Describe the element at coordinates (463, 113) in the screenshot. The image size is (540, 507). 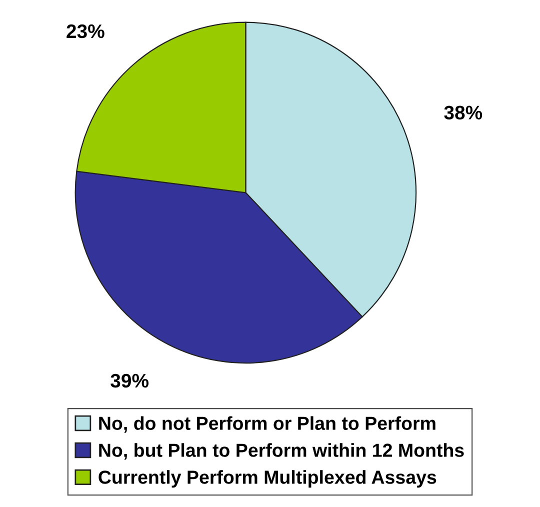
I see `data-label: 38%` at that location.